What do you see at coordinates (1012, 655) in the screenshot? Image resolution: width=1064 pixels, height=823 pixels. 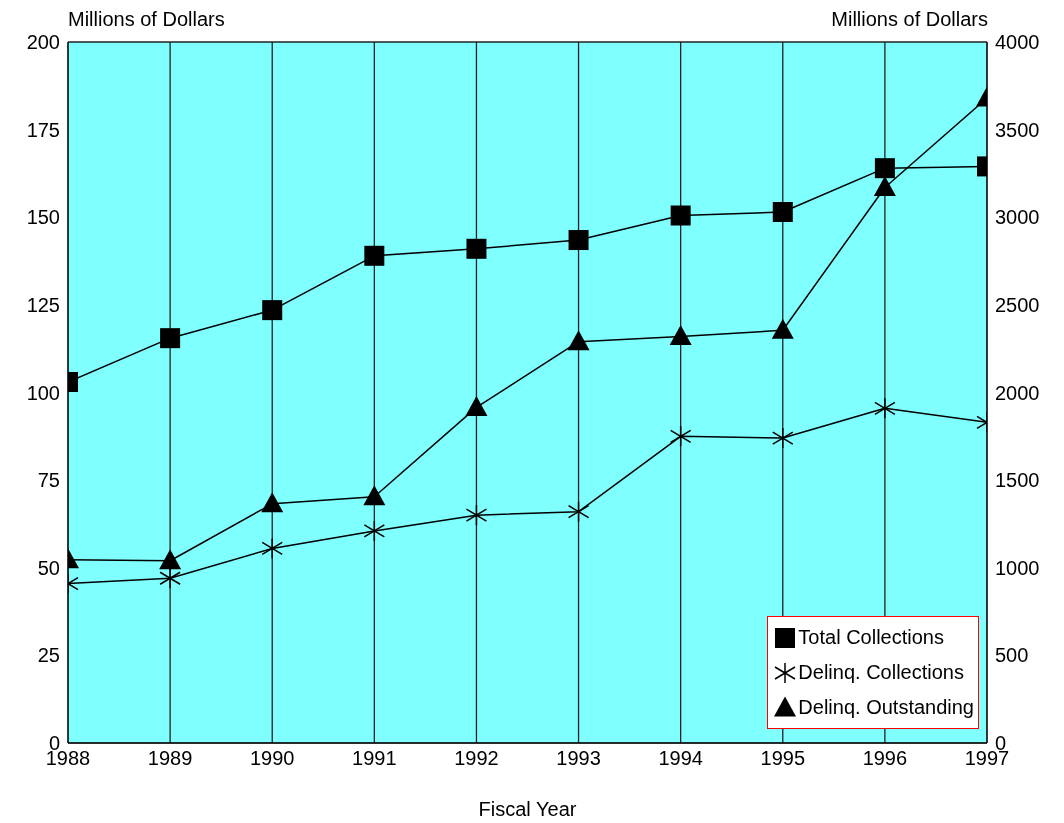 I see `y2-tick-label: 500` at bounding box center [1012, 655].